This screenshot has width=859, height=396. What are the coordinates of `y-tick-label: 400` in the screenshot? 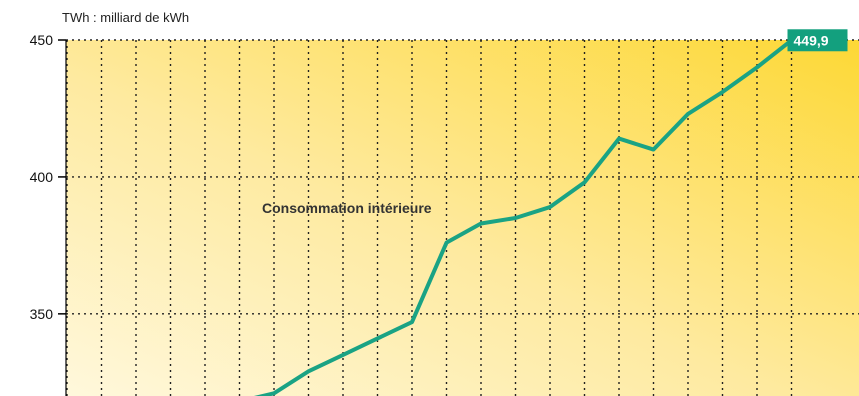 It's located at (42, 177).